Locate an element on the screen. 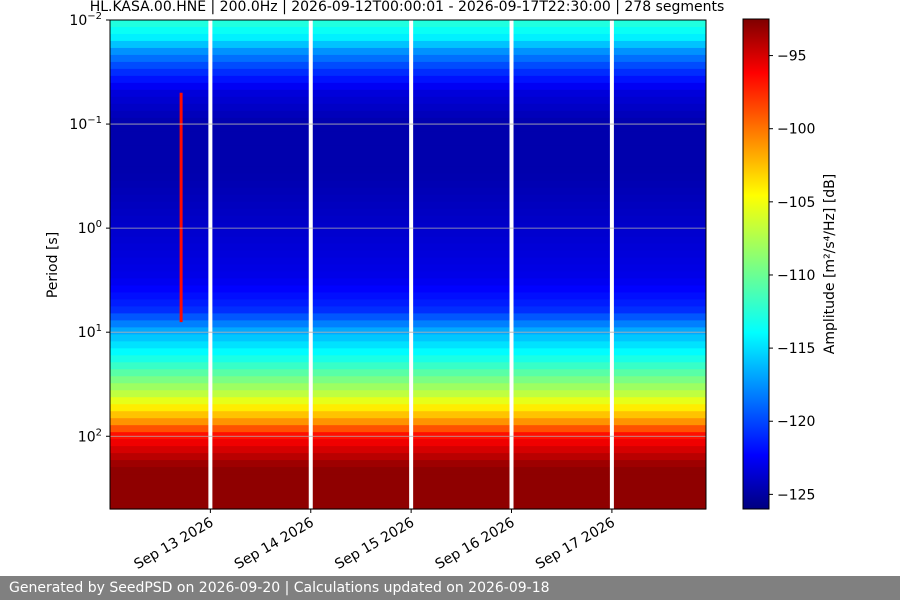 The image size is (900, 600). y-axis-label: Period [s] is located at coordinates (53, 265).